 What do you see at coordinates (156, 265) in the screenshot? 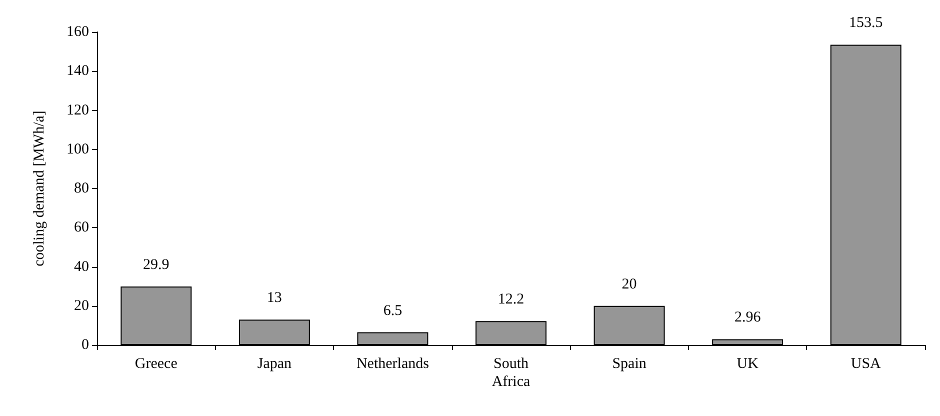
I see `data-label: 29.9` at bounding box center [156, 265].